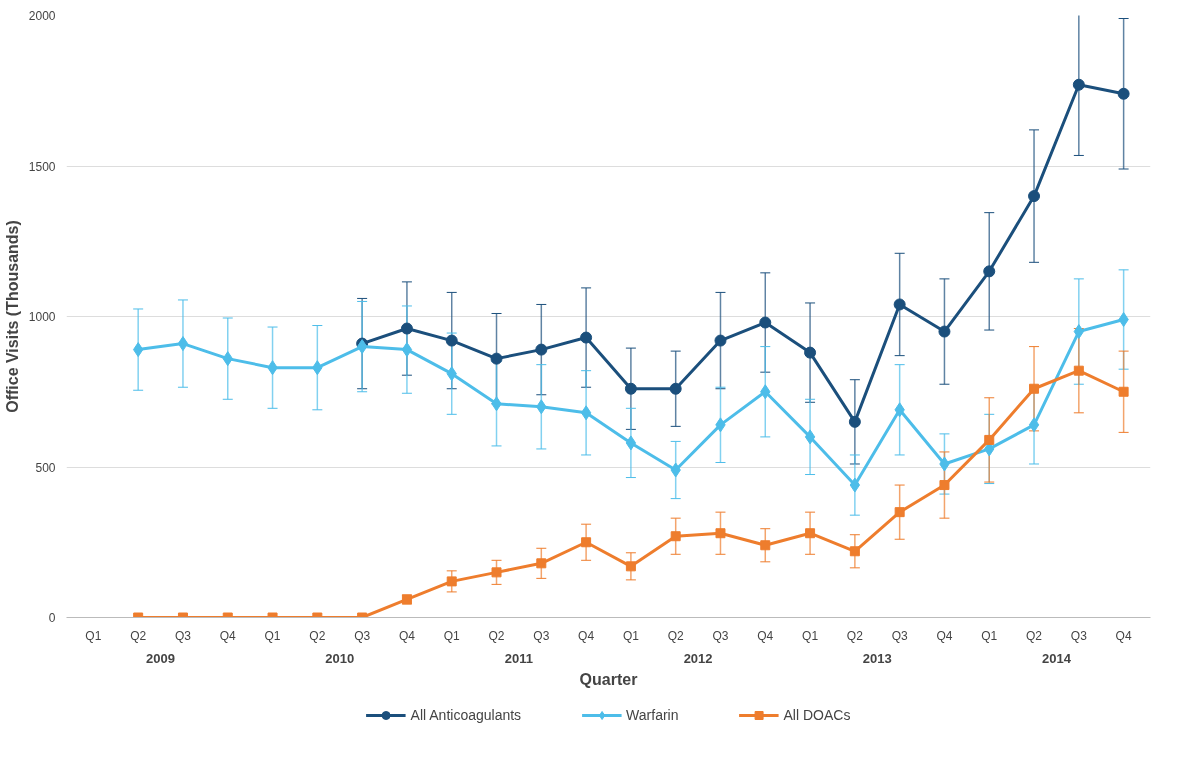 Image resolution: width=1181 pixels, height=758 pixels. Describe the element at coordinates (45, 467) in the screenshot. I see `y-tick-label: 500` at that location.